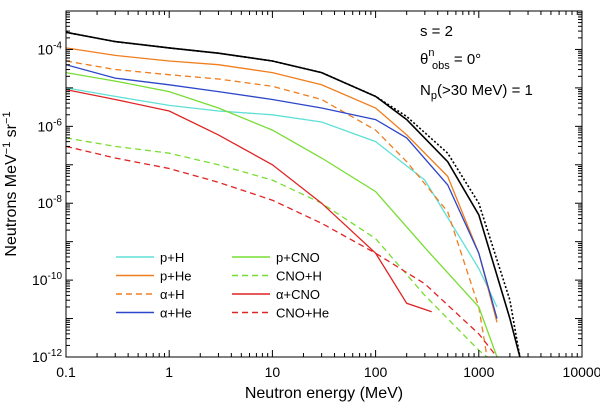 Image resolution: width=600 pixels, height=408 pixels. What do you see at coordinates (11, 205) in the screenshot?
I see `y-axis-title-main: Neutrons MeV` at bounding box center [11, 205].